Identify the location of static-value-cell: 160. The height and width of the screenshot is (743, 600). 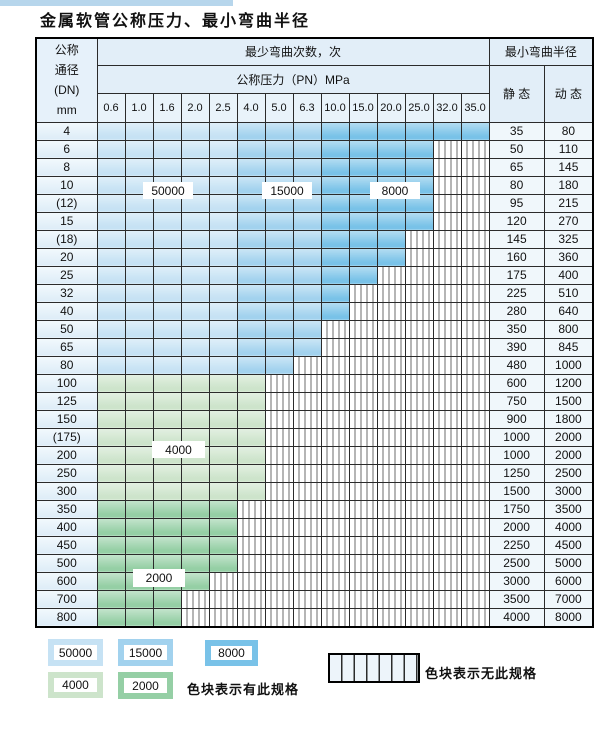
(516, 257).